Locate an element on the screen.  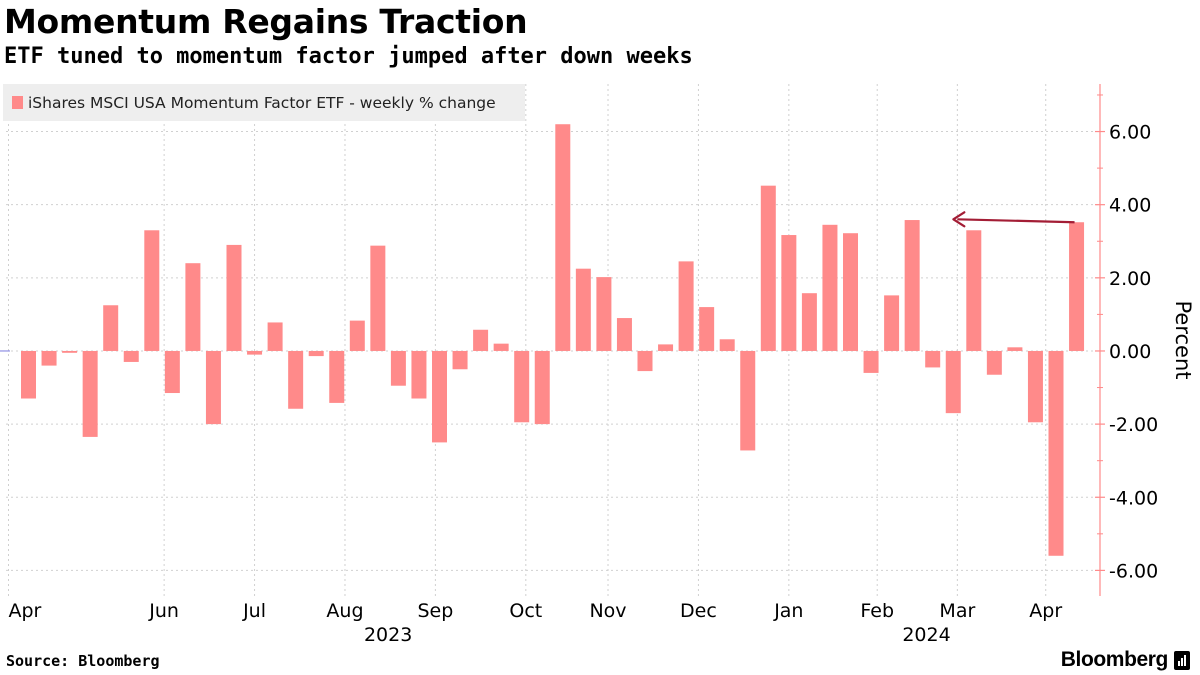
x-tick-label: Dec is located at coordinates (698, 611).